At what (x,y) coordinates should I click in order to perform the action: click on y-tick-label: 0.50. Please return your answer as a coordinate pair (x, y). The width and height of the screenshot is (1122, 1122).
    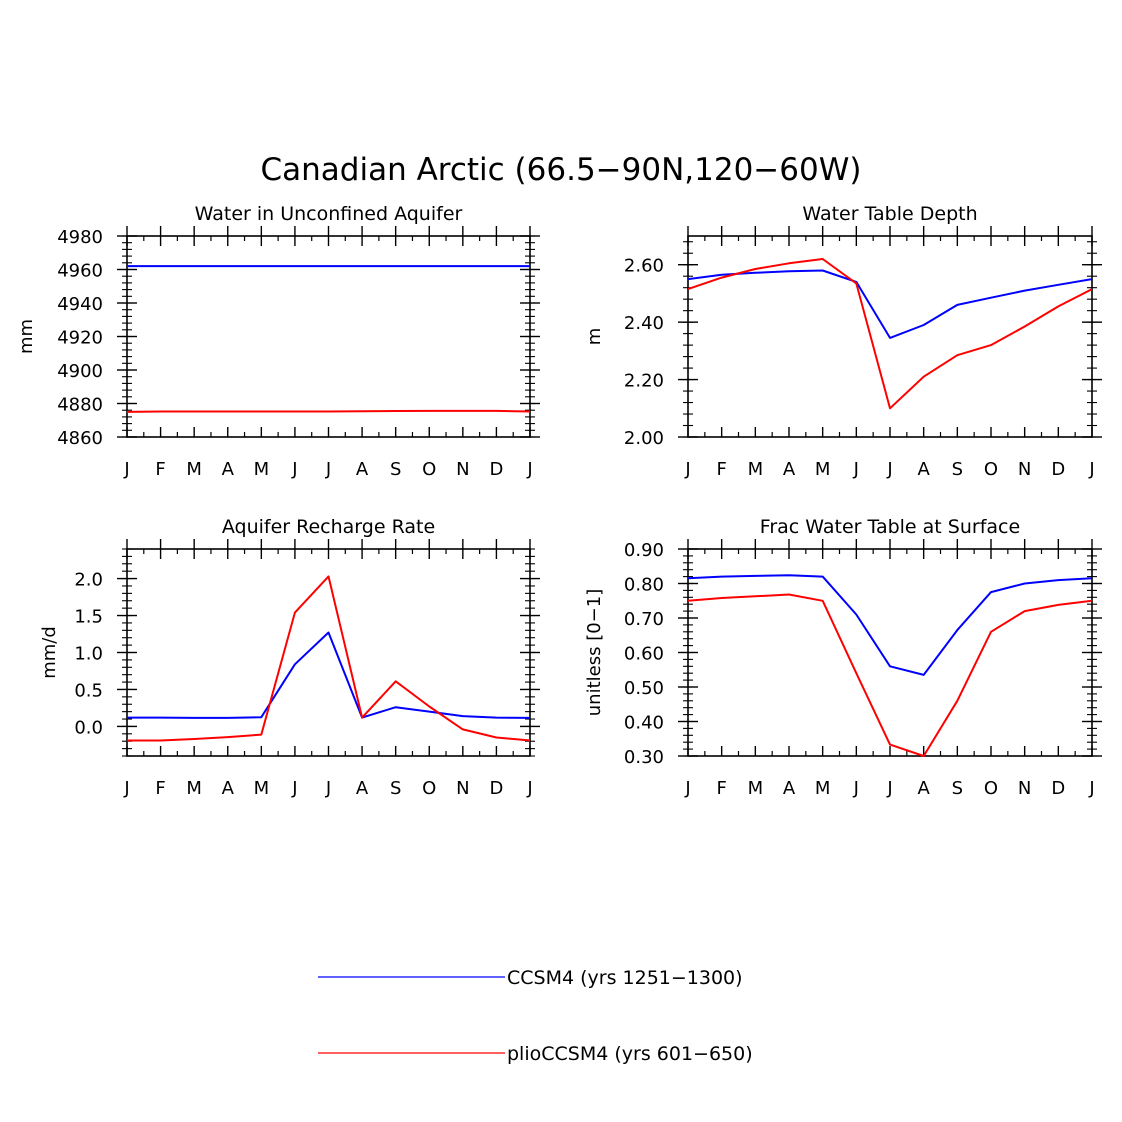
    Looking at the image, I should click on (644, 688).